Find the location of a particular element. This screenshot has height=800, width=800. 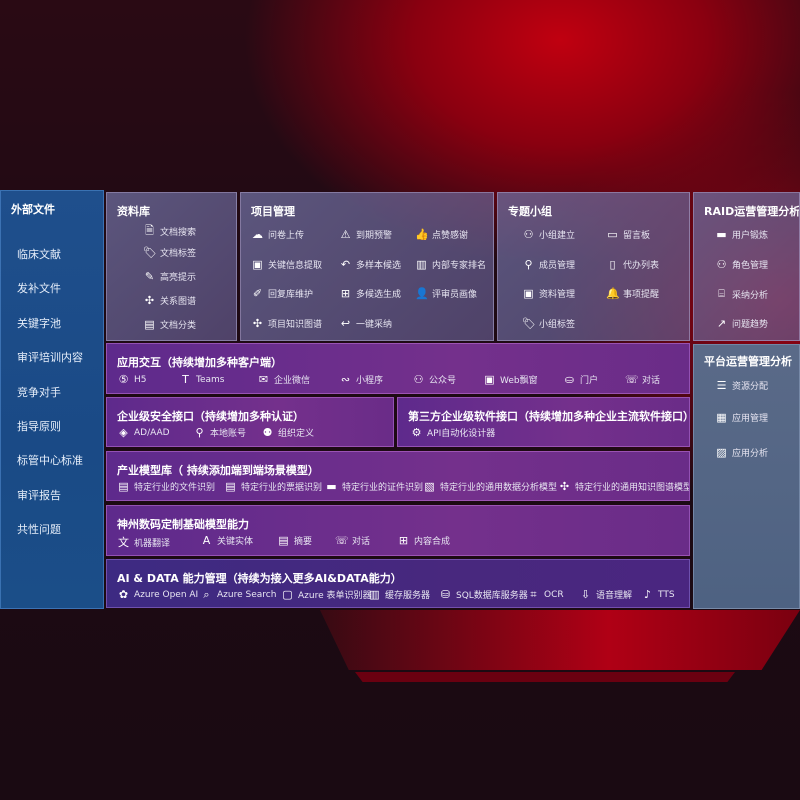

feature-item: ◈ AD/AAD is located at coordinates (143, 432).